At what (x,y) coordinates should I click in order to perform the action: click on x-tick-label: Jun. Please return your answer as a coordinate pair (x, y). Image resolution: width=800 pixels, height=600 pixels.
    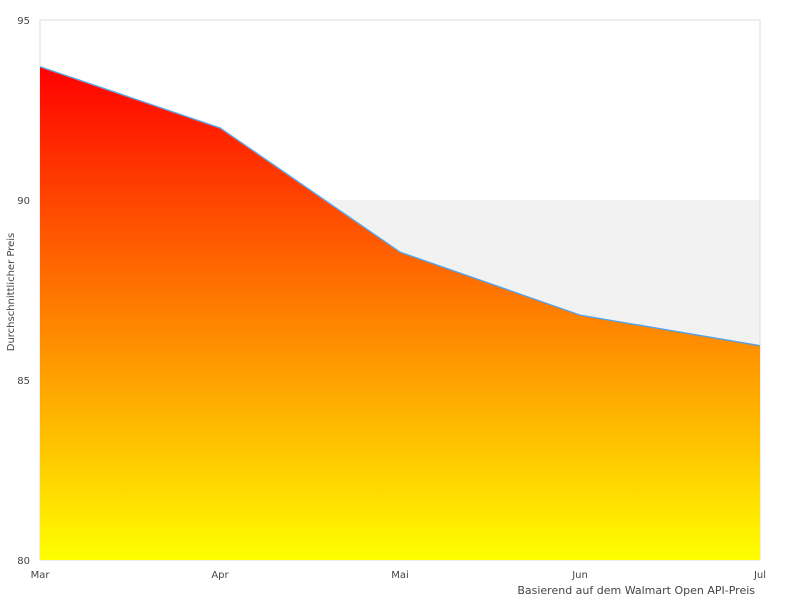
    Looking at the image, I should click on (579, 575).